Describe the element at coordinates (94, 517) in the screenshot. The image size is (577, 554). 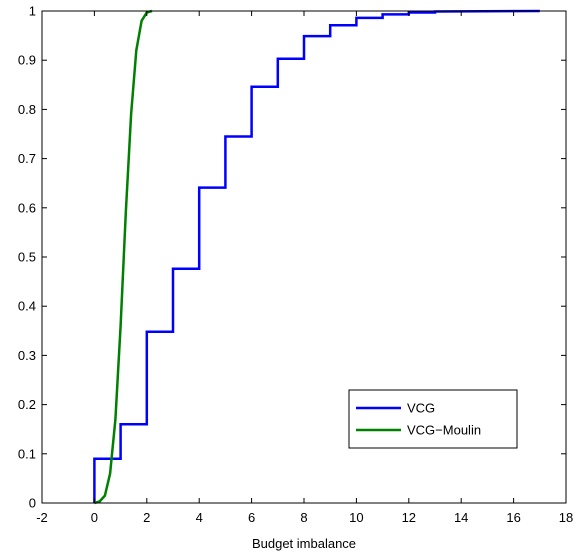
I see `x-tick-label: 0` at that location.